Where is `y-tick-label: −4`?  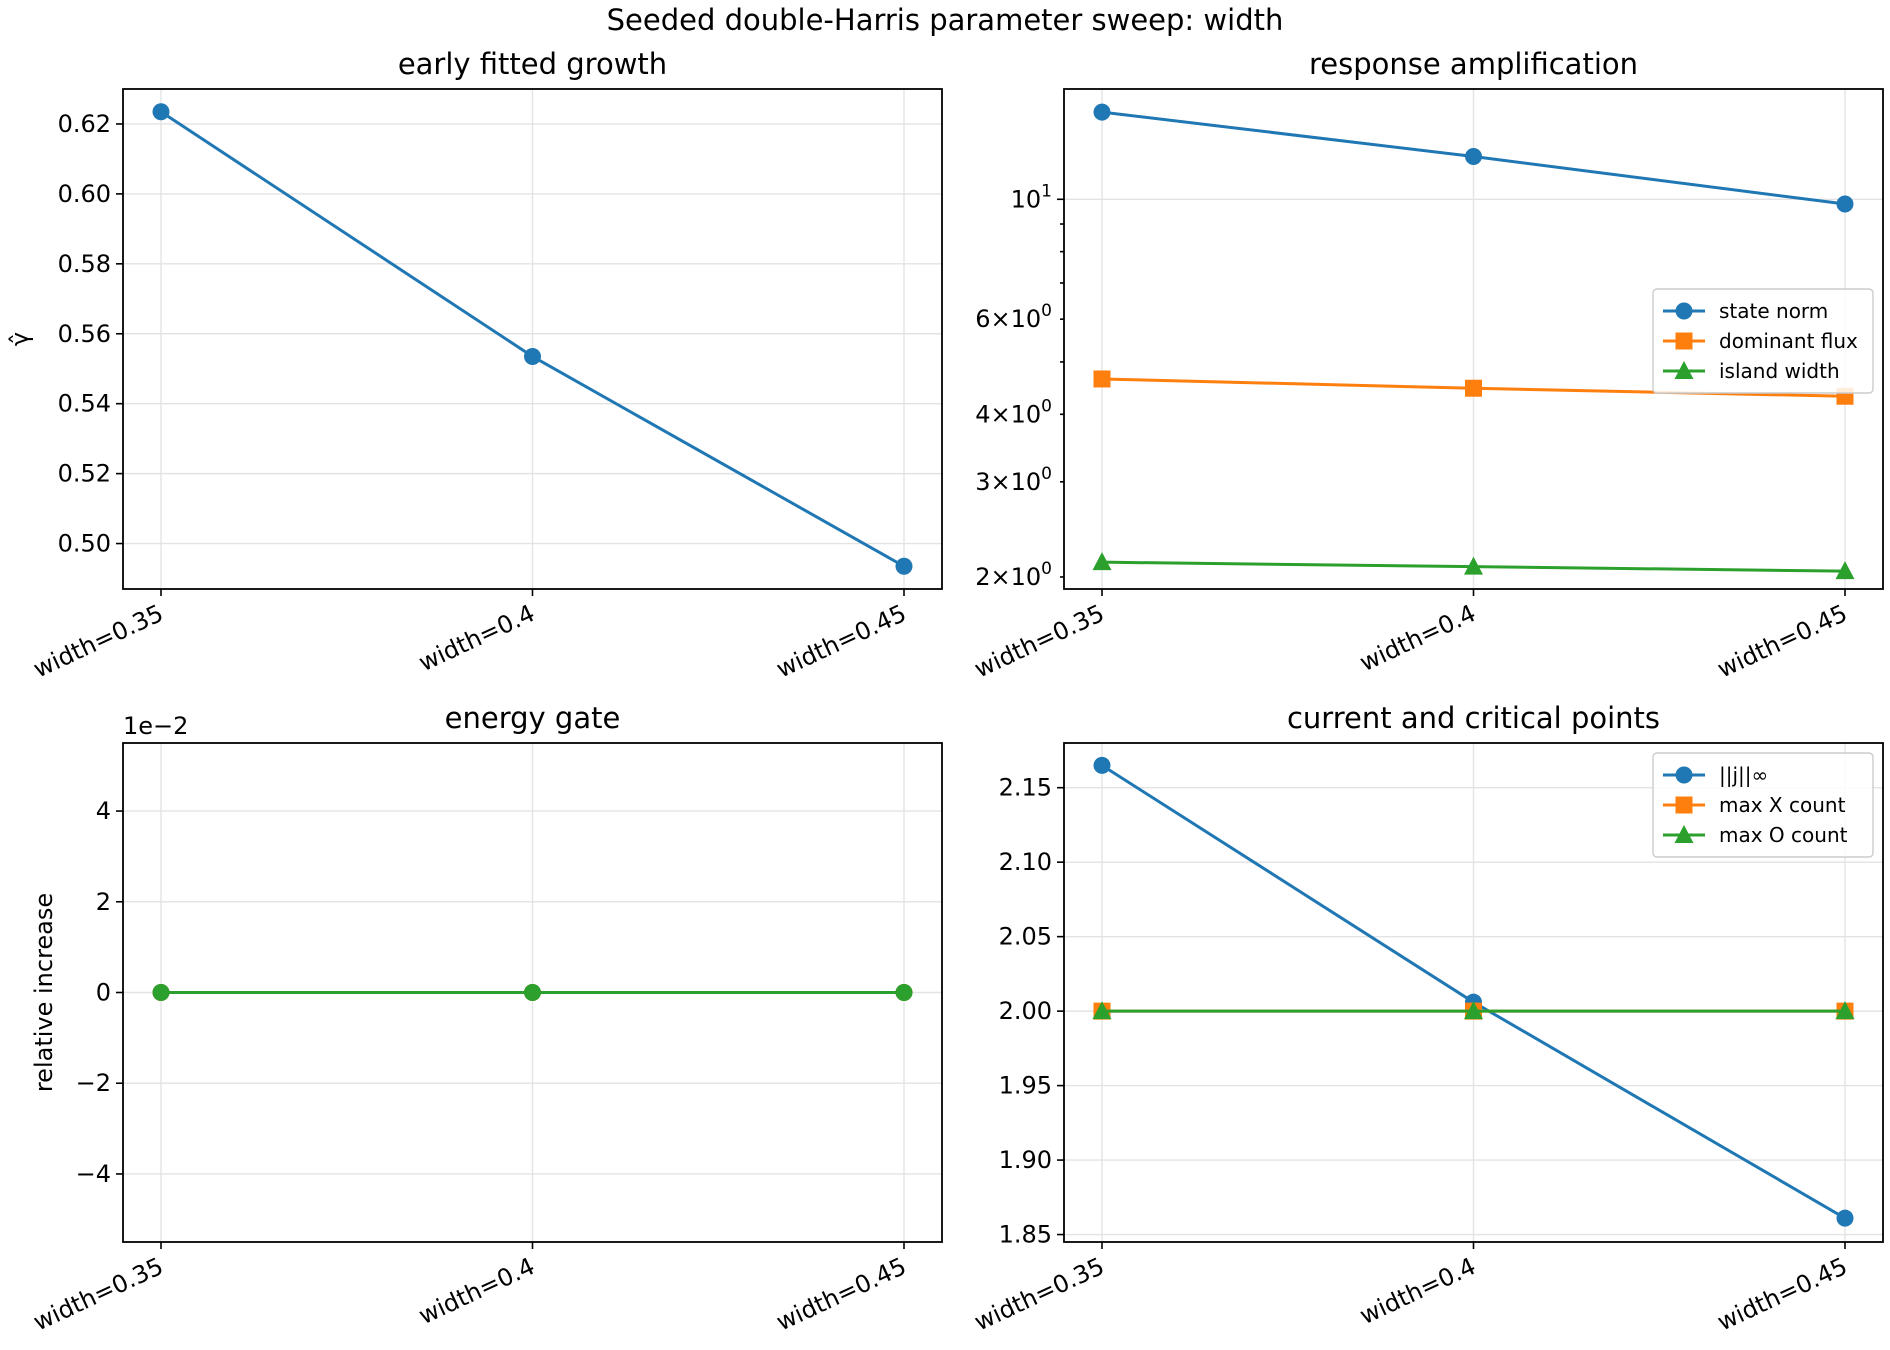
y-tick-label: −4 is located at coordinates (93, 1174).